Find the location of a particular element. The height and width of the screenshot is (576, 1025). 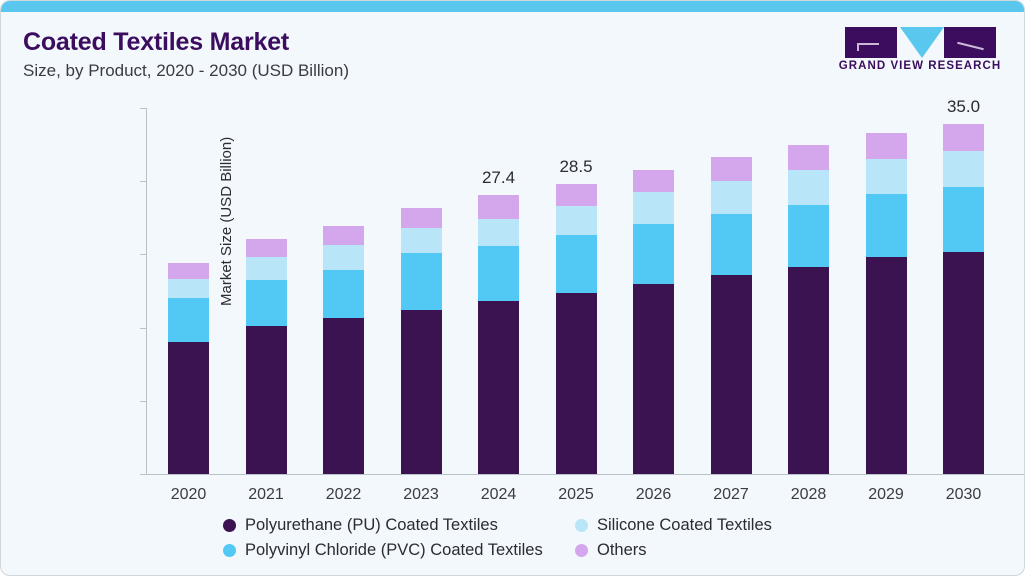

x-axis-tick-label: 2026 is located at coordinates (653, 494).